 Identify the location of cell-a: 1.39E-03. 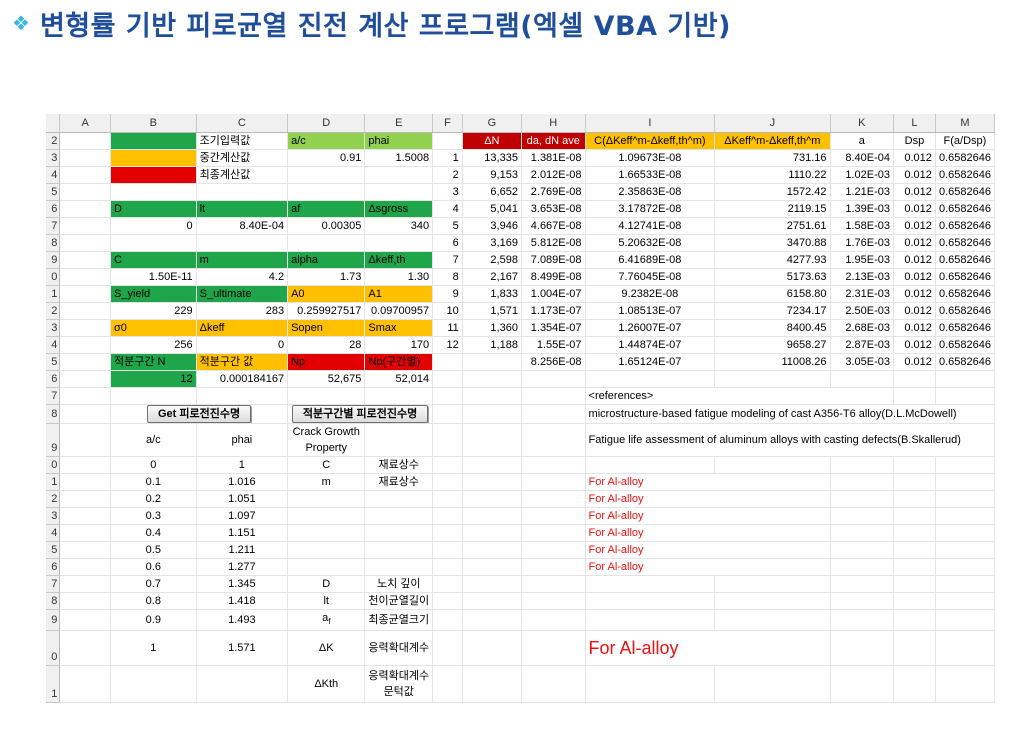
(862, 209).